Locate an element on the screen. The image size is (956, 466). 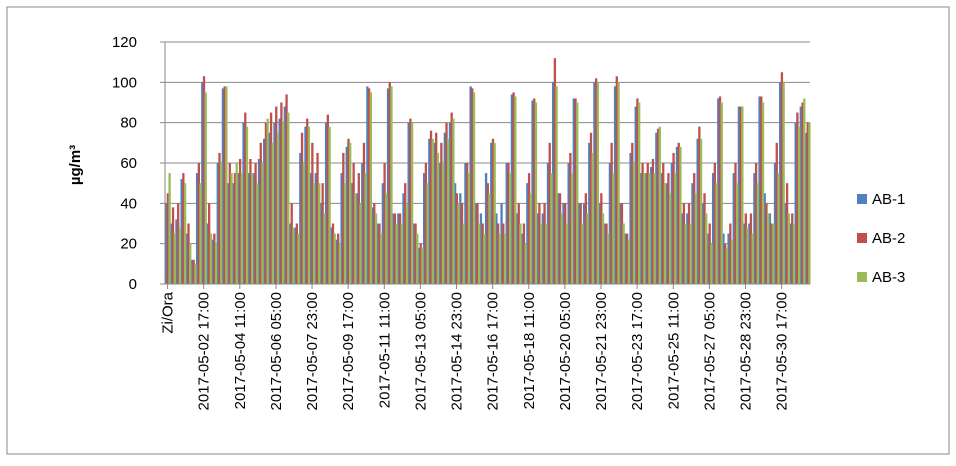
x-tick-label: 2017-05-28 23:00 is located at coordinates (746, 351).